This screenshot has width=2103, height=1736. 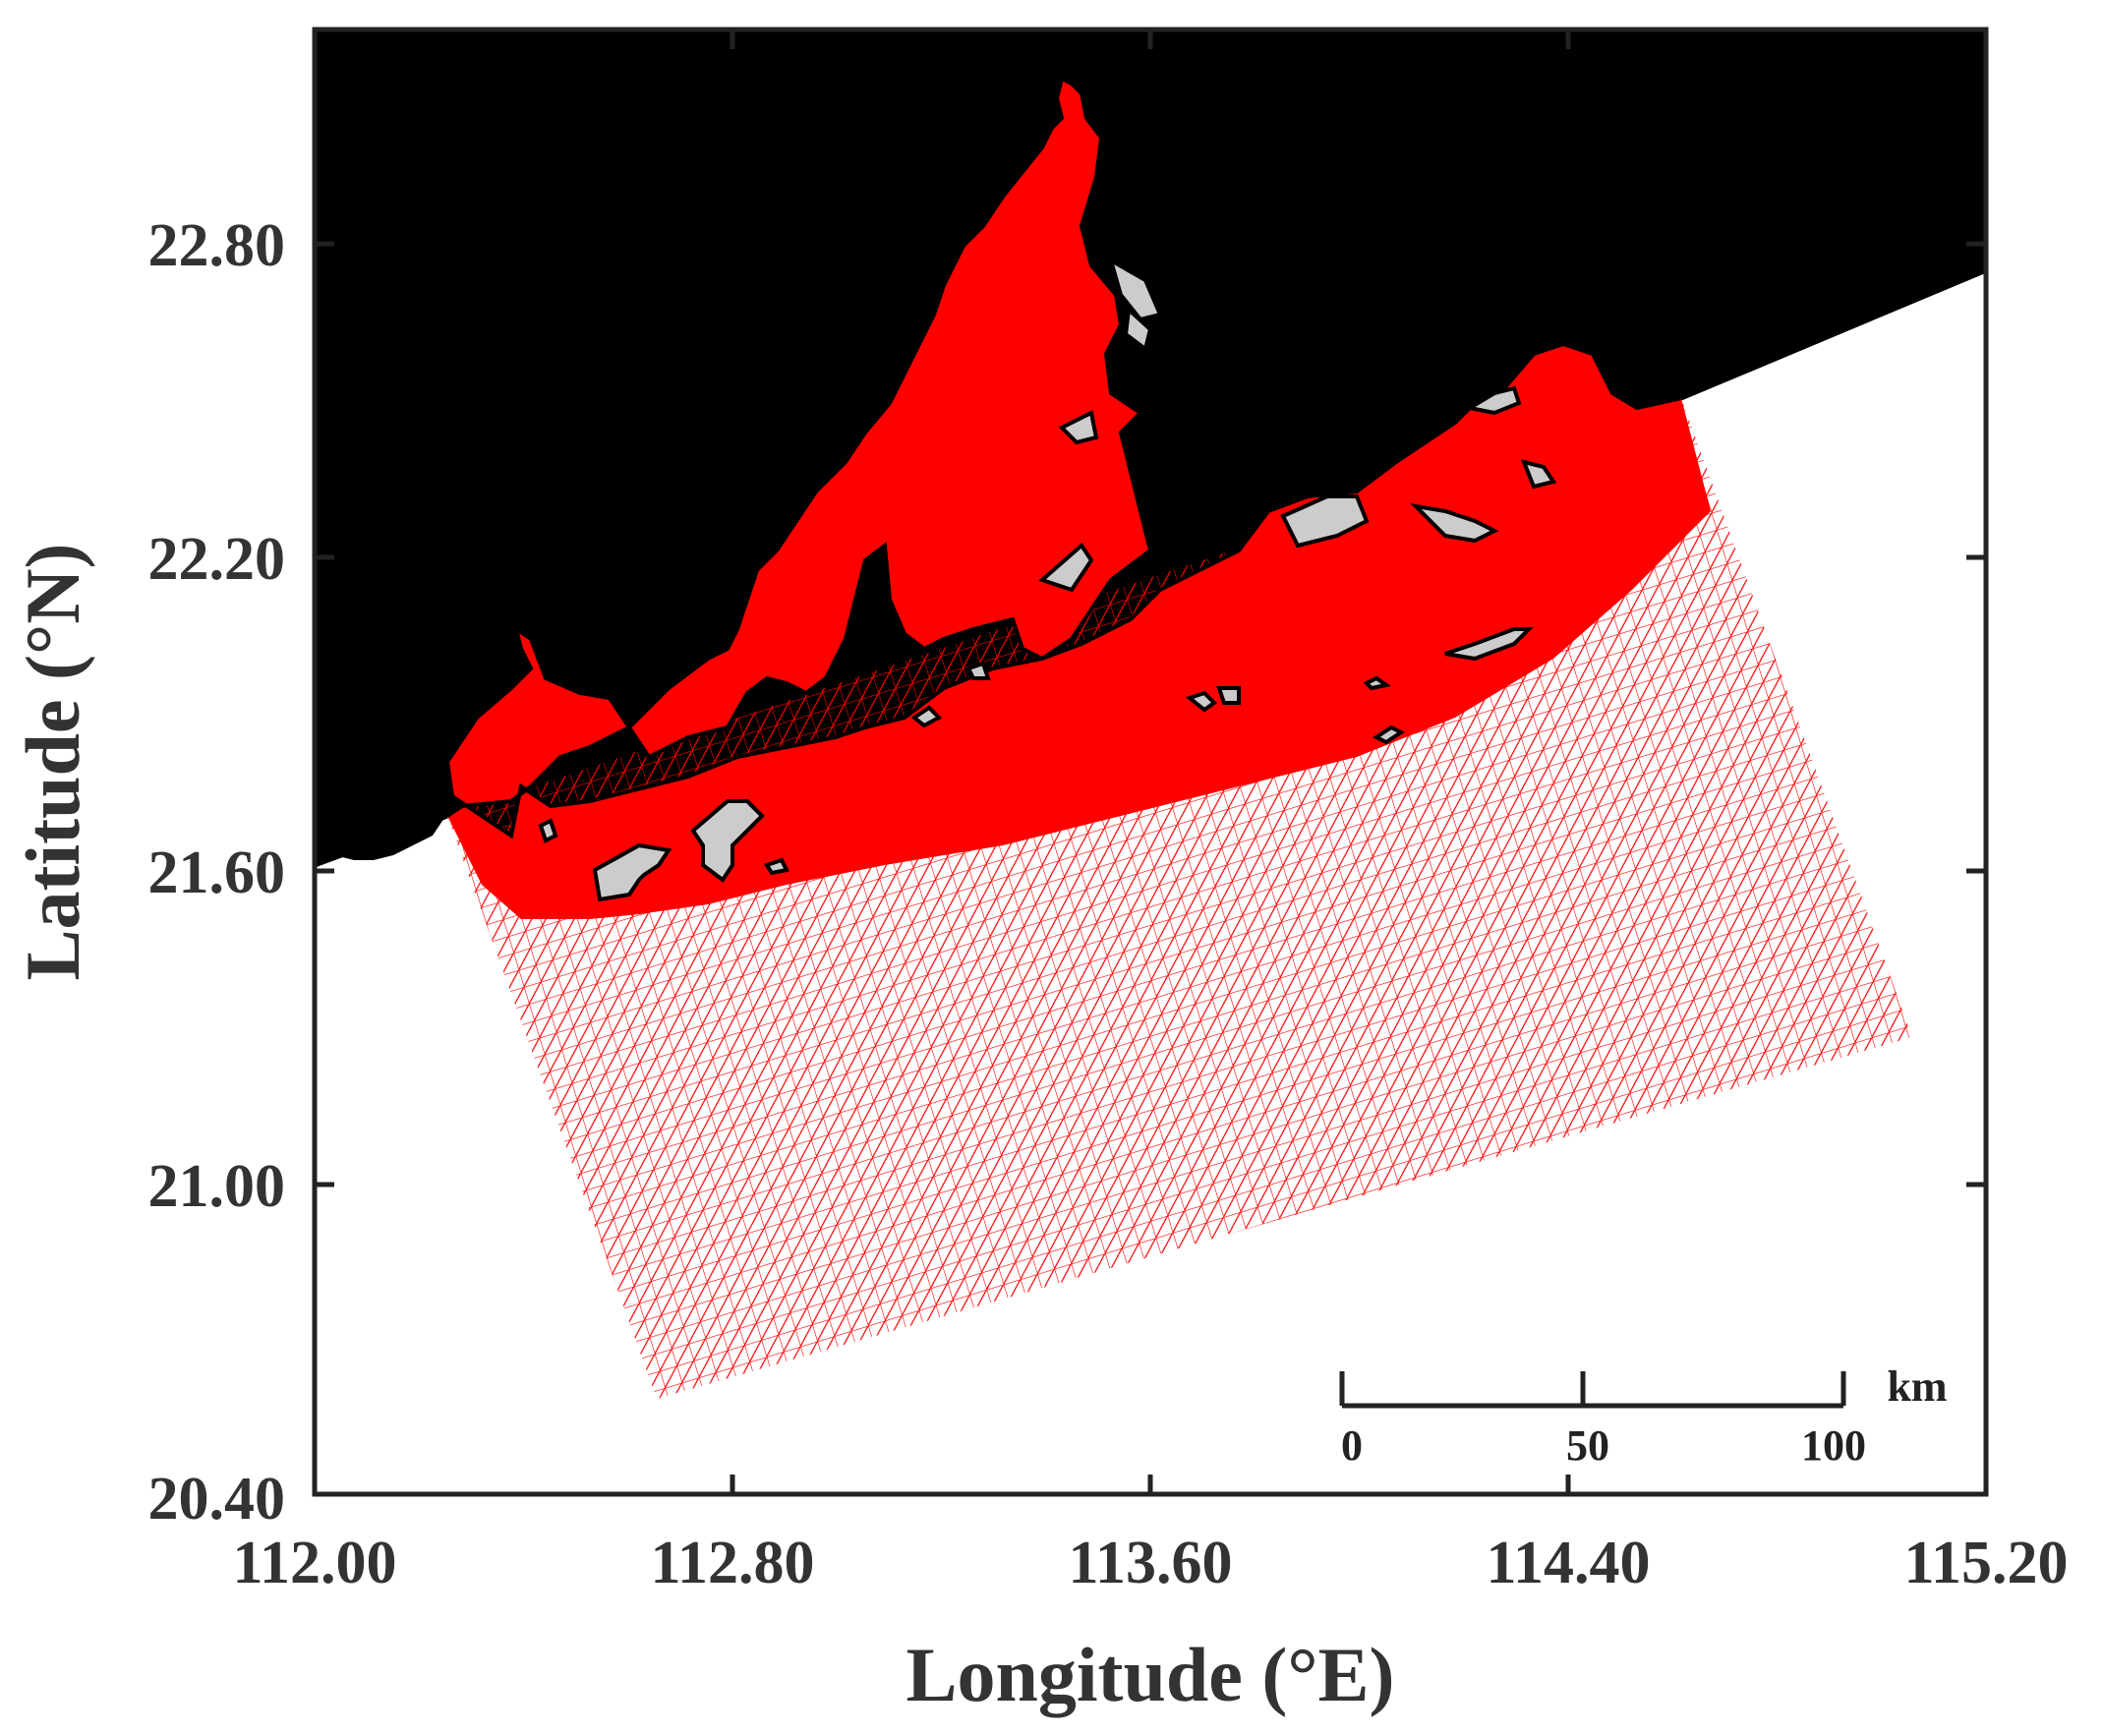 What do you see at coordinates (1150, 1563) in the screenshot?
I see `x-tick-label: 113.60` at bounding box center [1150, 1563].